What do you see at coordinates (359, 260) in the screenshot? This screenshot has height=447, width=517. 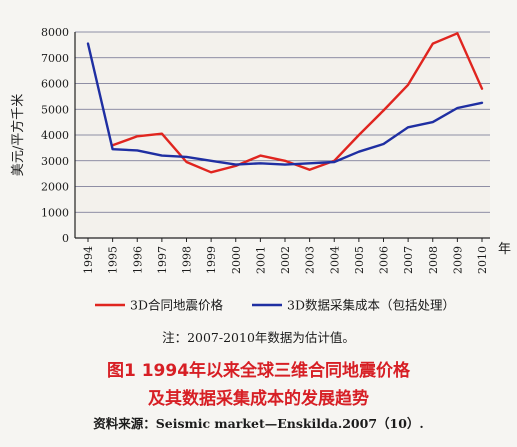 I see `x-tick-label: 2005` at bounding box center [359, 260].